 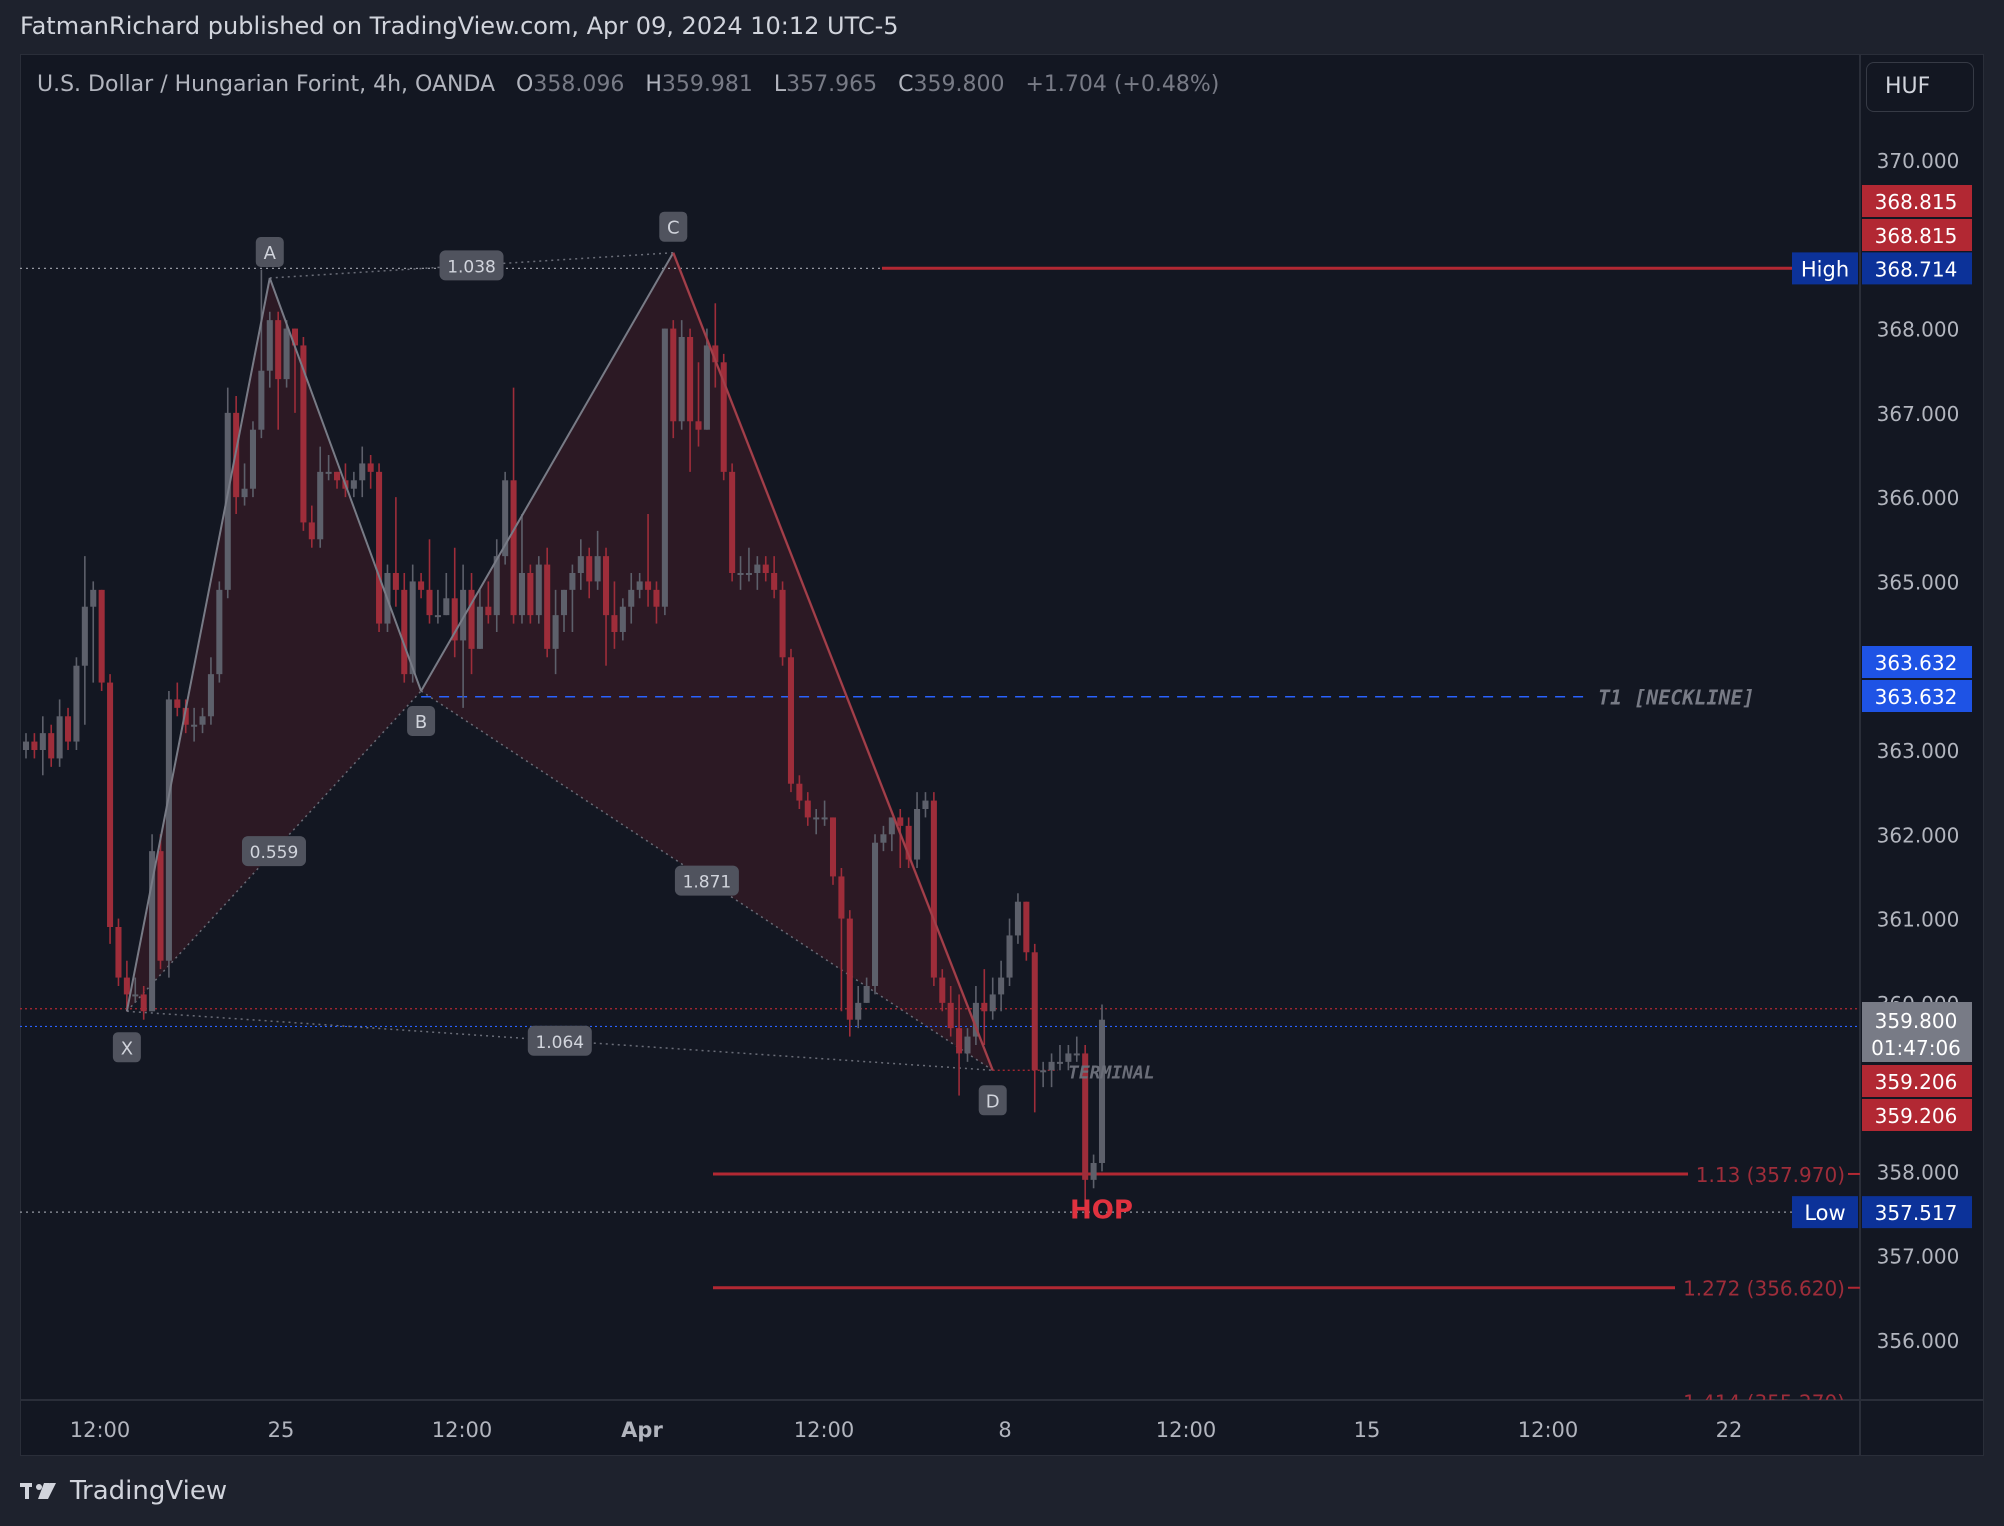 What do you see at coordinates (471, 265) in the screenshot?
I see `ratio-badge: 1.038` at bounding box center [471, 265].